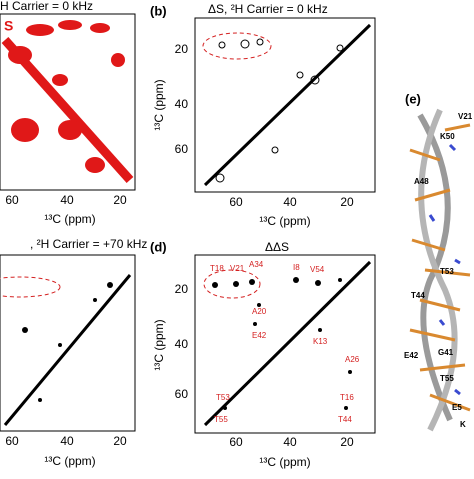 The width and height of the screenshot is (474, 479). What do you see at coordinates (352, 359) in the screenshot?
I see `annotation: A26` at bounding box center [352, 359].